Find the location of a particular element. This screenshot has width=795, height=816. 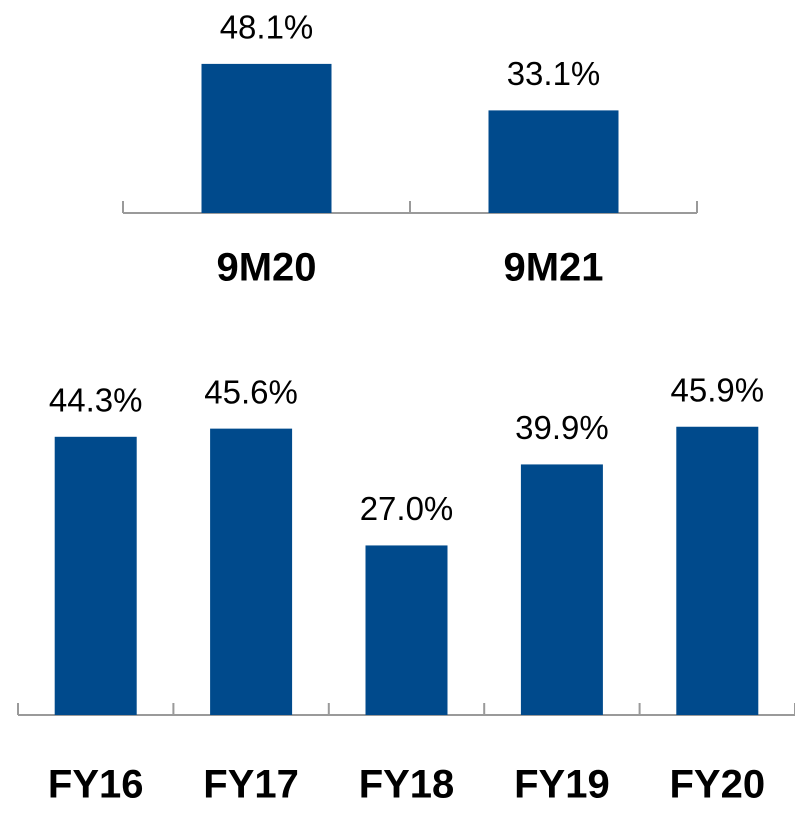

value-label: 33.1% is located at coordinates (554, 73).